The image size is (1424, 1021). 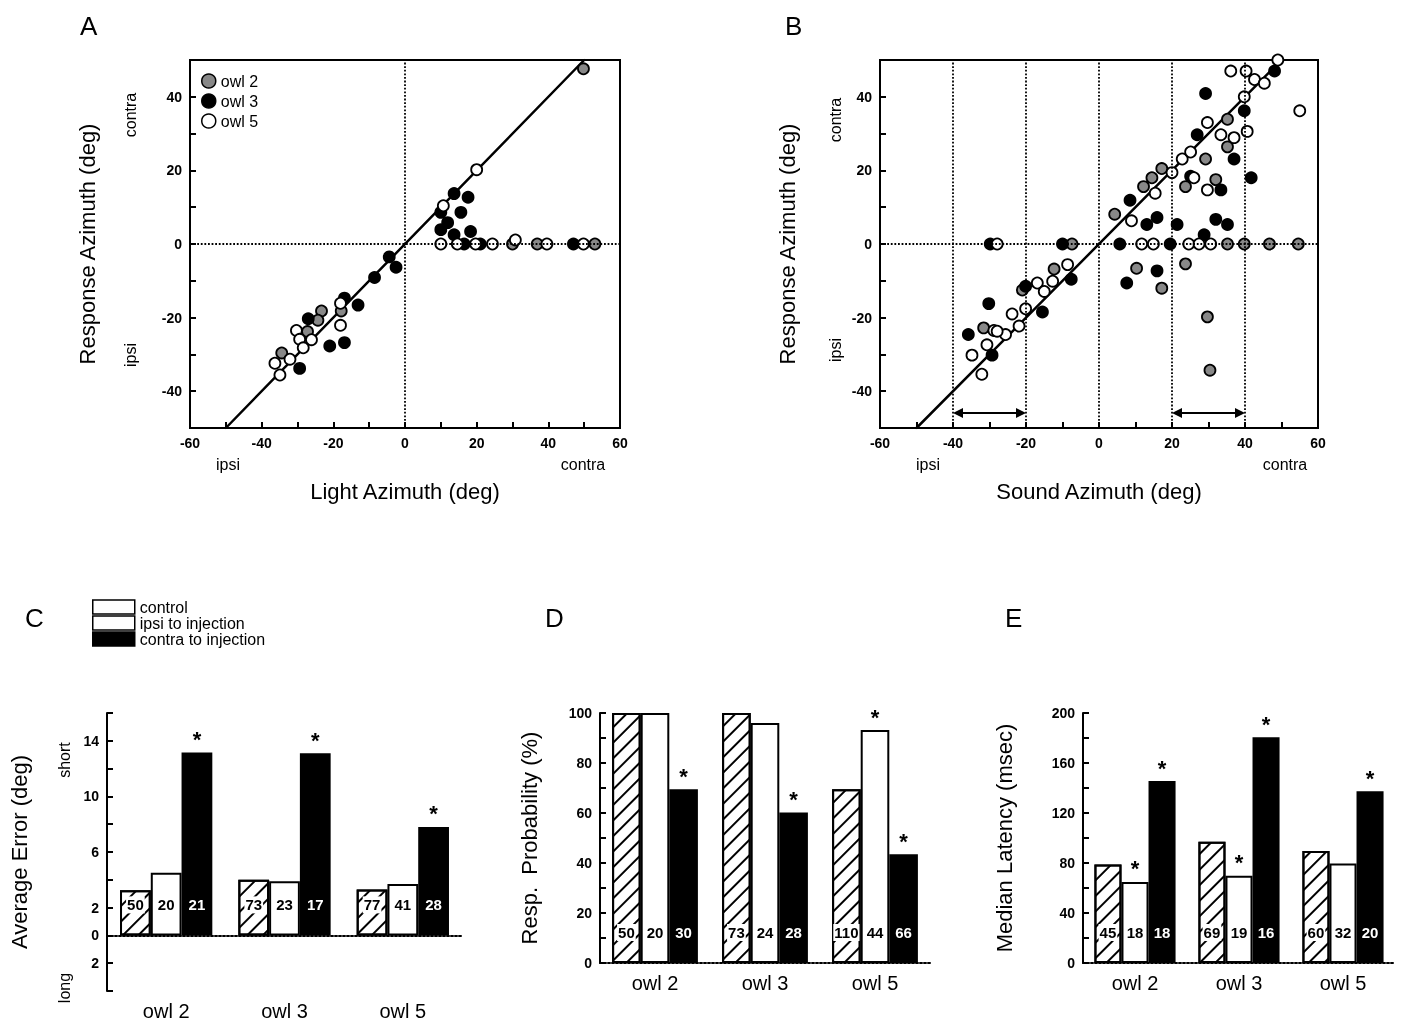 I want to click on y-tick-label: 160, so click(x=1063, y=763).